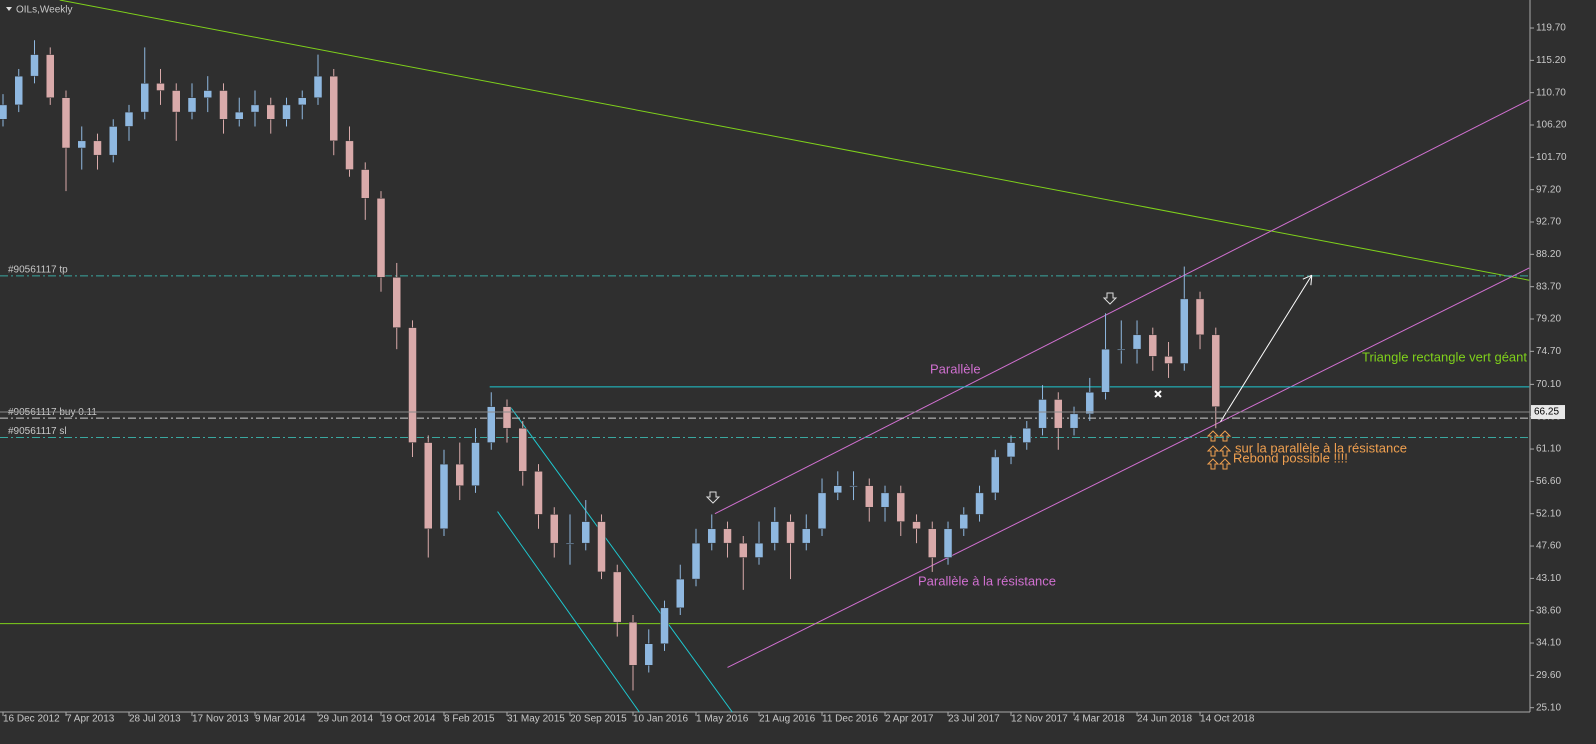 The width and height of the screenshot is (1596, 744). Describe the element at coordinates (1548, 643) in the screenshot. I see `y-tick-label: 34.10` at that location.